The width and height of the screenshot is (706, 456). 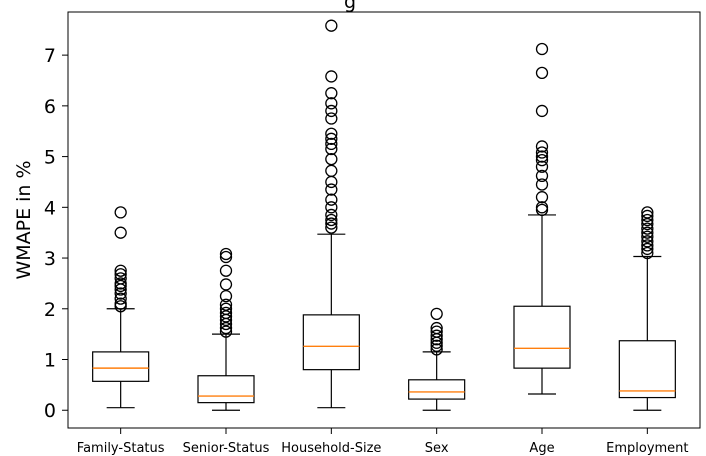 I want to click on x-tick-label: Employment, so click(x=647, y=448).